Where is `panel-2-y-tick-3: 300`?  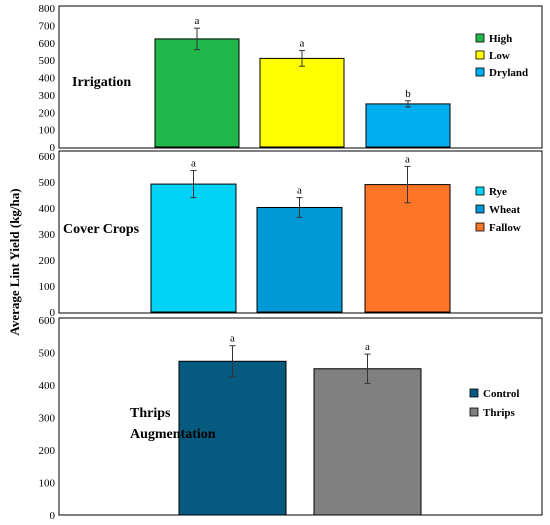
panel-2-y-tick-3: 300 is located at coordinates (47, 235).